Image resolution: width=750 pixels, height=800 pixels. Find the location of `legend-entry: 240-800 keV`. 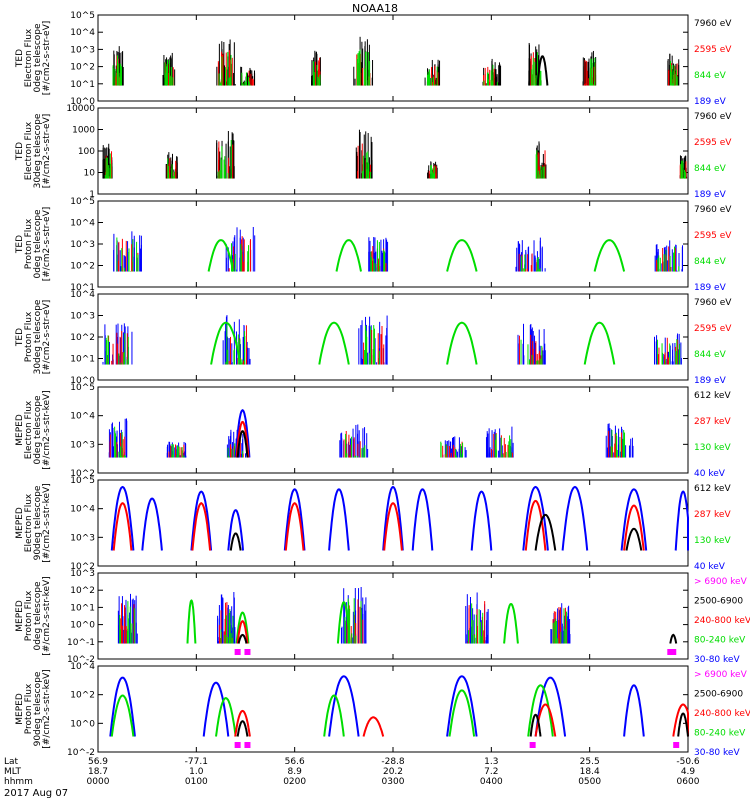

legend-entry: 240-800 keV is located at coordinates (722, 621).